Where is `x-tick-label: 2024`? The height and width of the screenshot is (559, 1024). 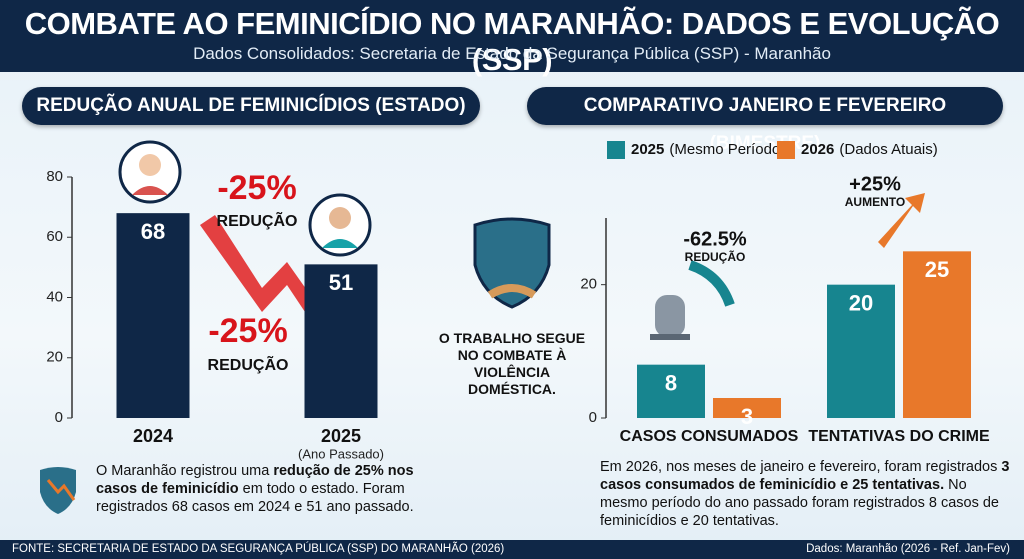
x-tick-label: 2024 is located at coordinates (153, 436).